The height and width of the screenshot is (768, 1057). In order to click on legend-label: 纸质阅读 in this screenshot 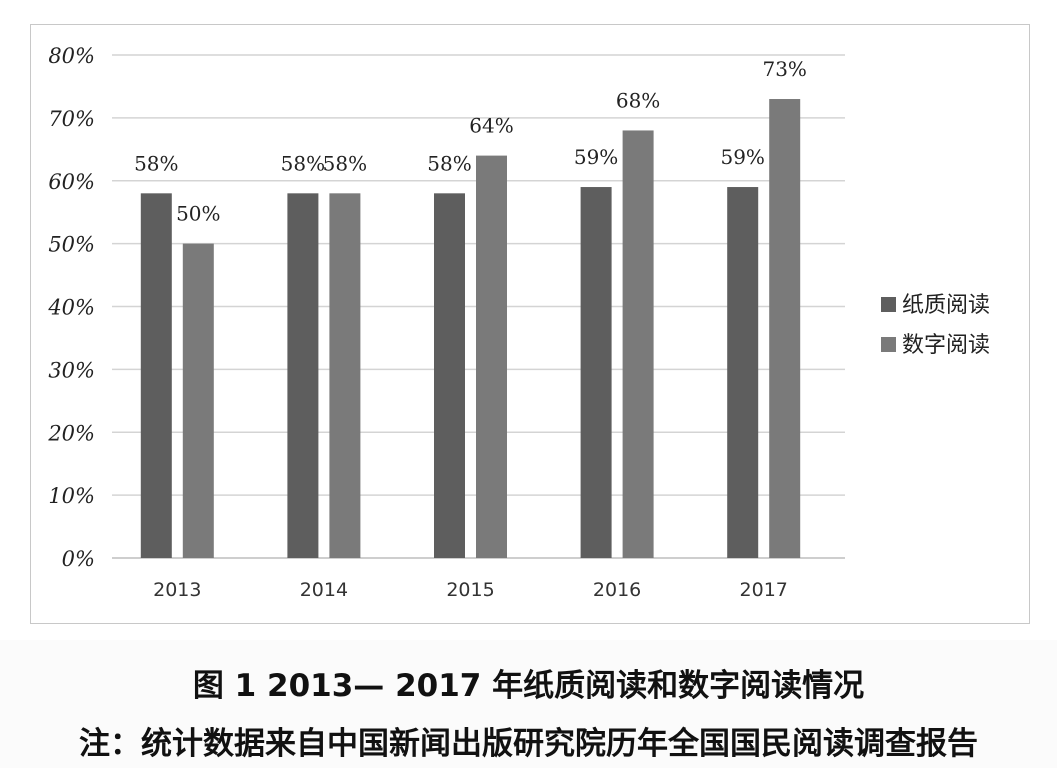, I will do `click(946, 305)`.